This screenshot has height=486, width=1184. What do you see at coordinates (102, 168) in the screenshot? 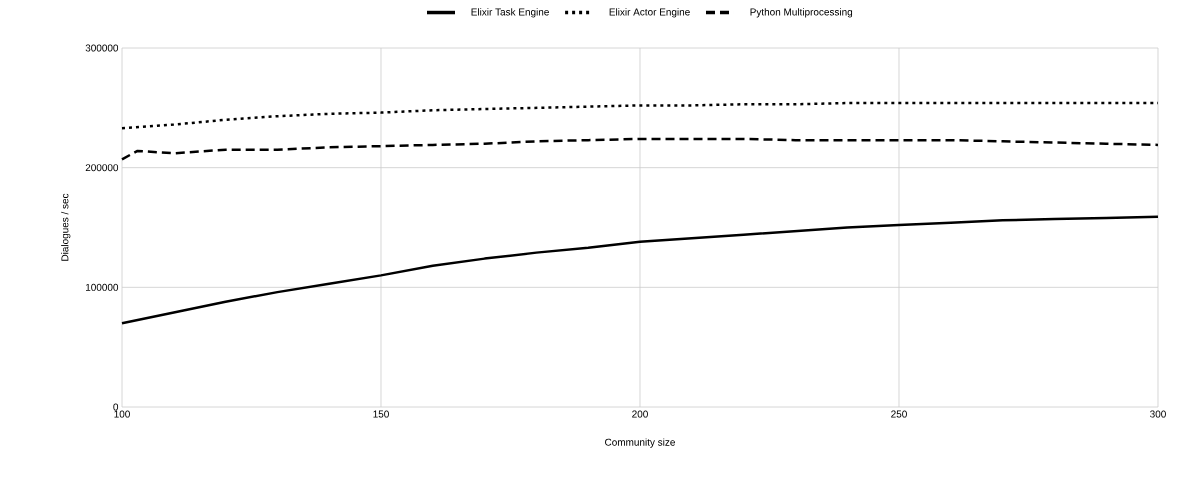
I see `y-tick-label: 200000` at bounding box center [102, 168].